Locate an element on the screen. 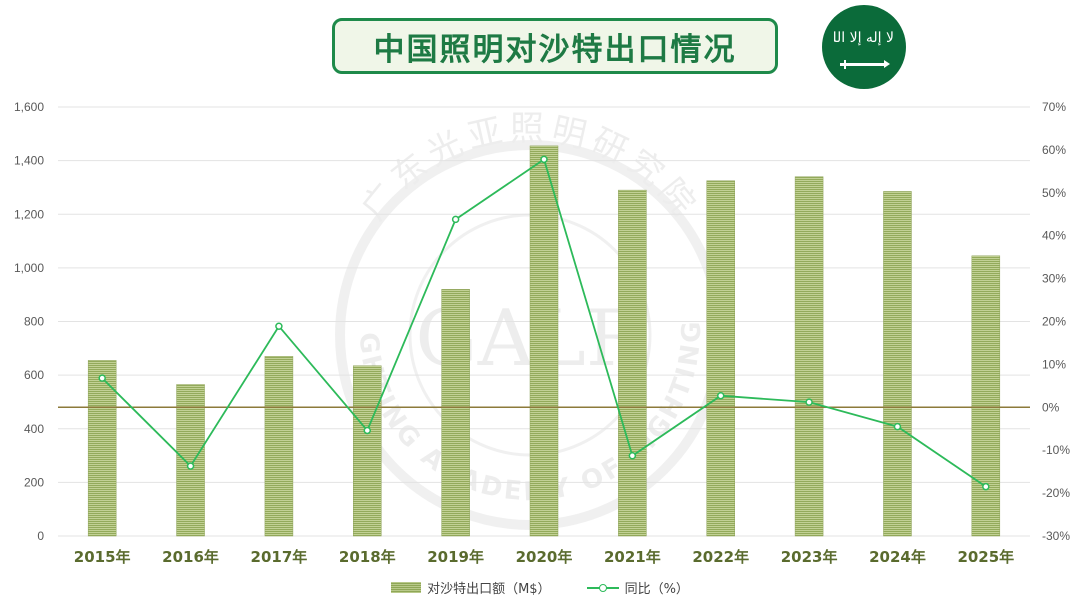 The height and width of the screenshot is (605, 1080). legend-item-bar: 对沙特出口额（M$） is located at coordinates (471, 587).